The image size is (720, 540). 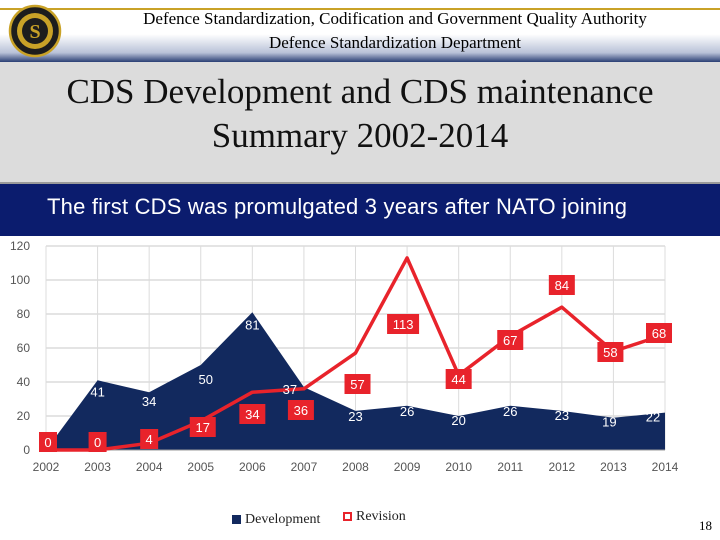 What do you see at coordinates (561, 467) in the screenshot?
I see `x-tick-label: 2012` at bounding box center [561, 467].